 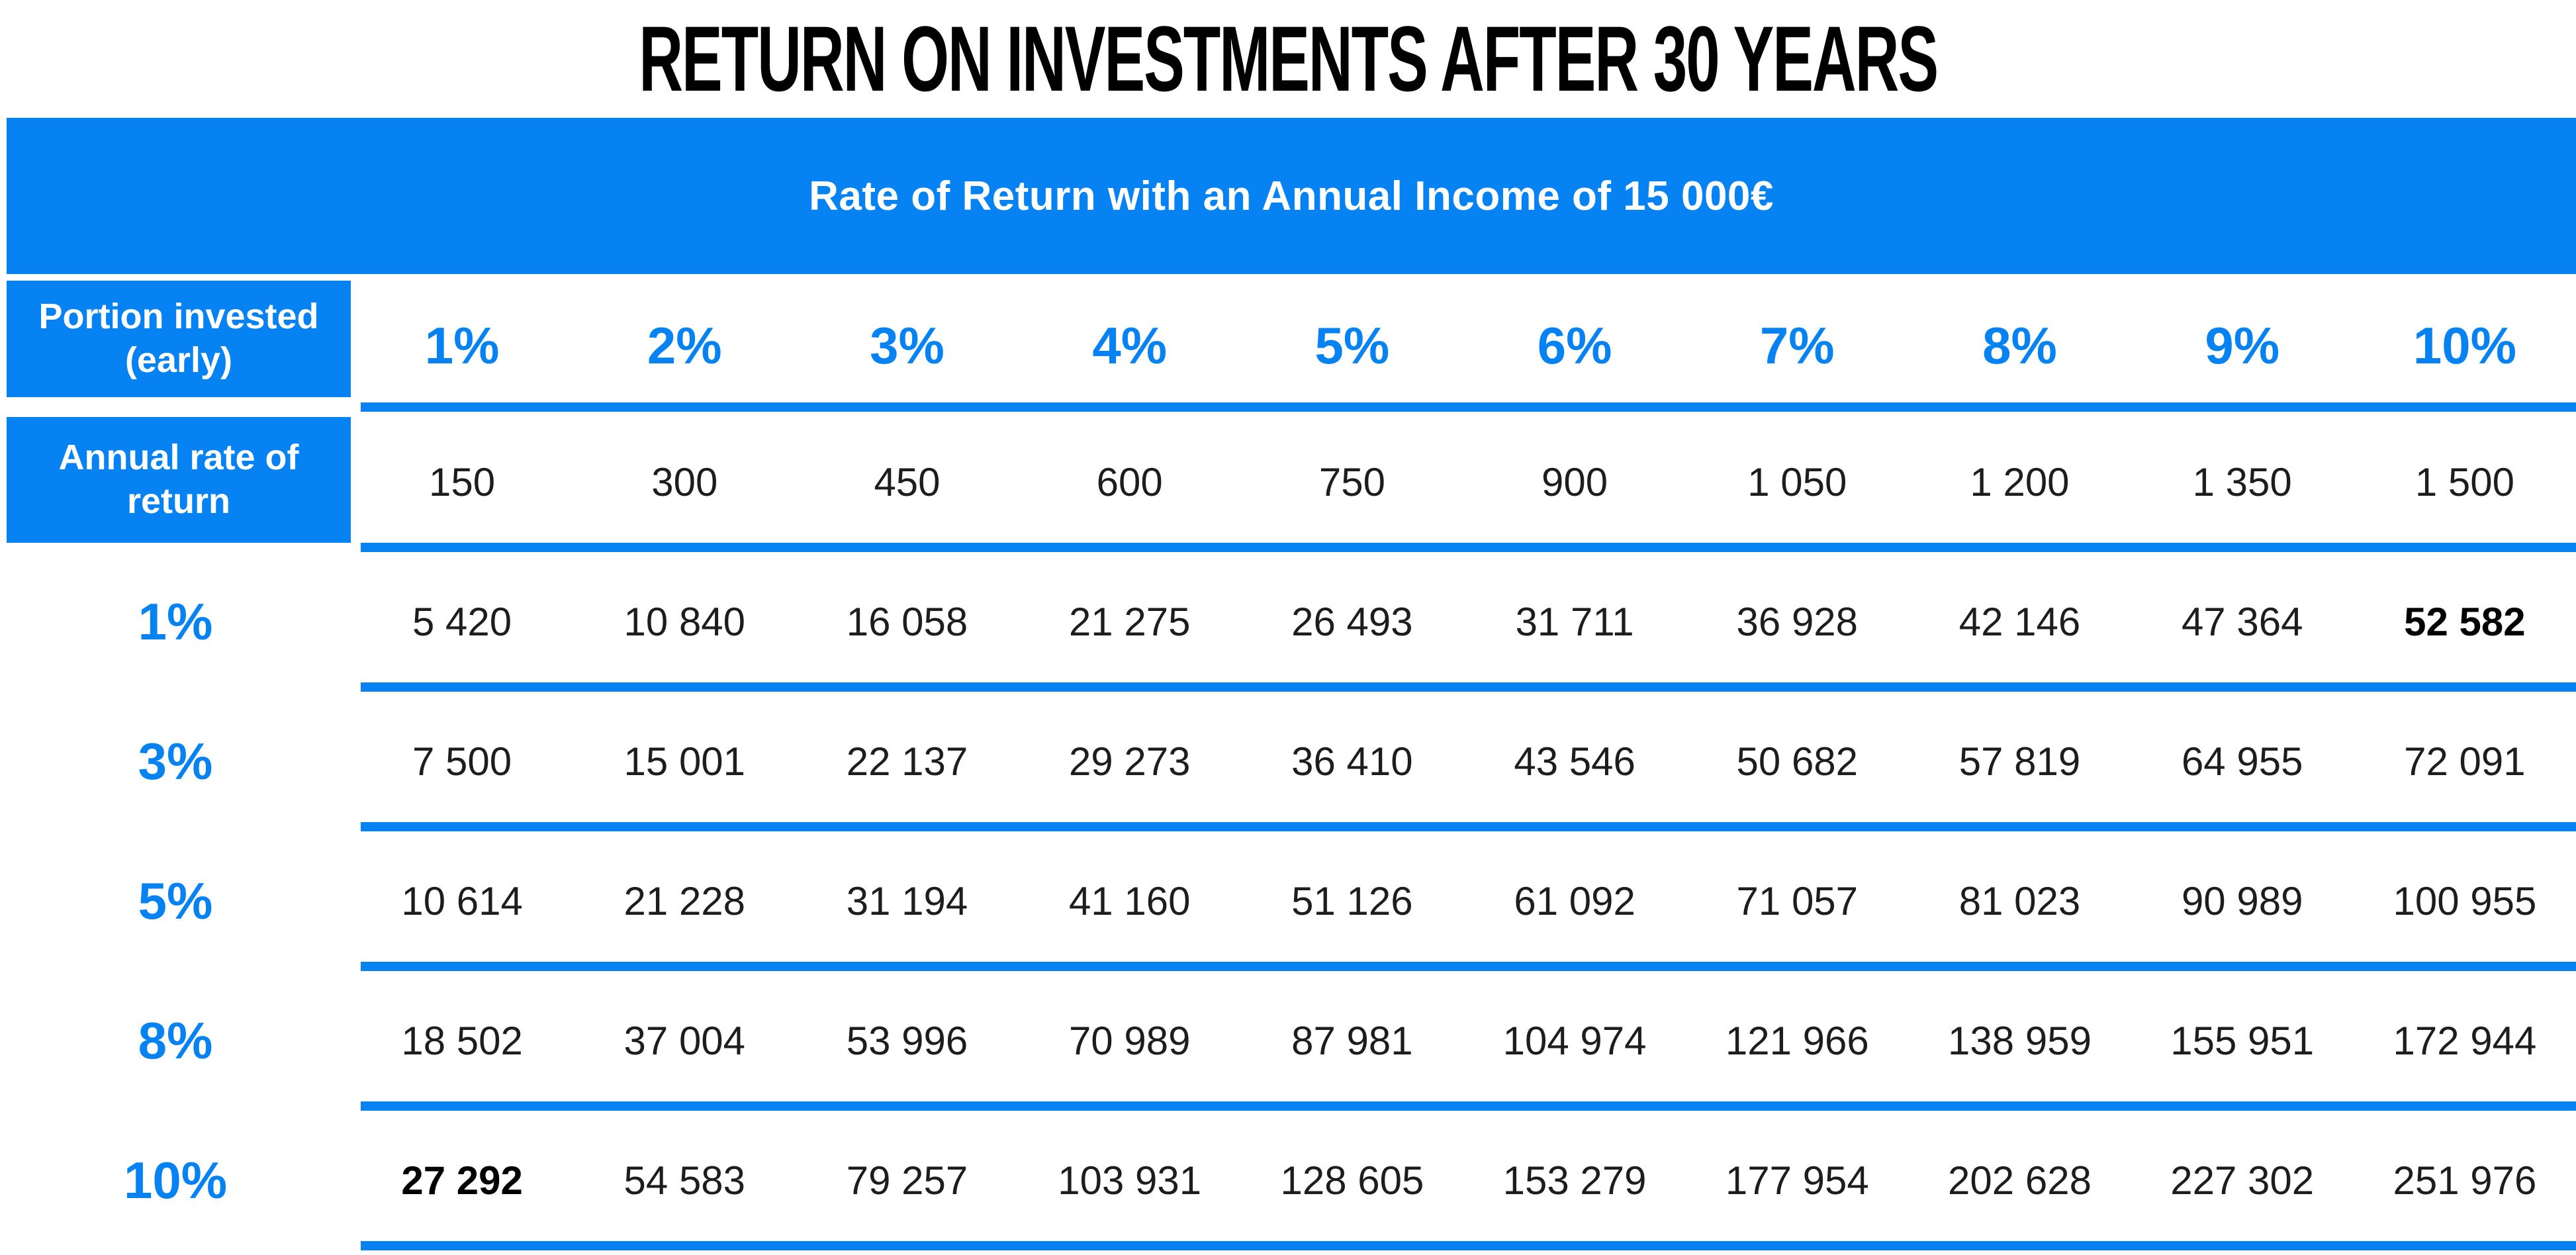 I want to click on table-cell: 26 493, so click(x=1352, y=622).